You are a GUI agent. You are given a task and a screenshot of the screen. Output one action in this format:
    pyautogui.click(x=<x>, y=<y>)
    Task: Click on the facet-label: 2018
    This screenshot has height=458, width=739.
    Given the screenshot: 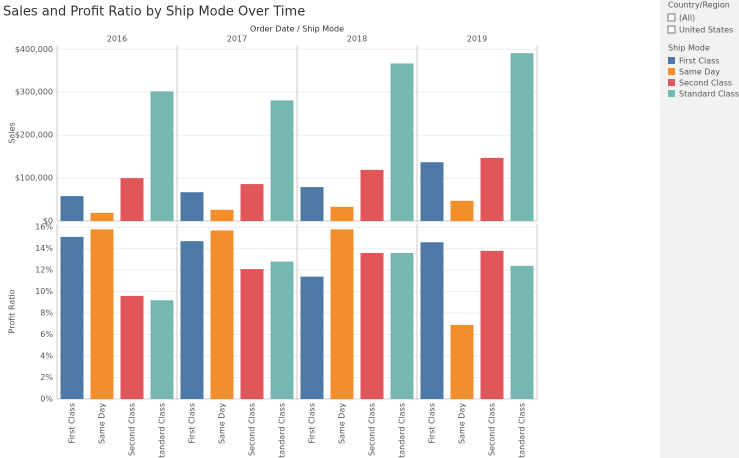 What is the action you would take?
    pyautogui.click(x=357, y=39)
    